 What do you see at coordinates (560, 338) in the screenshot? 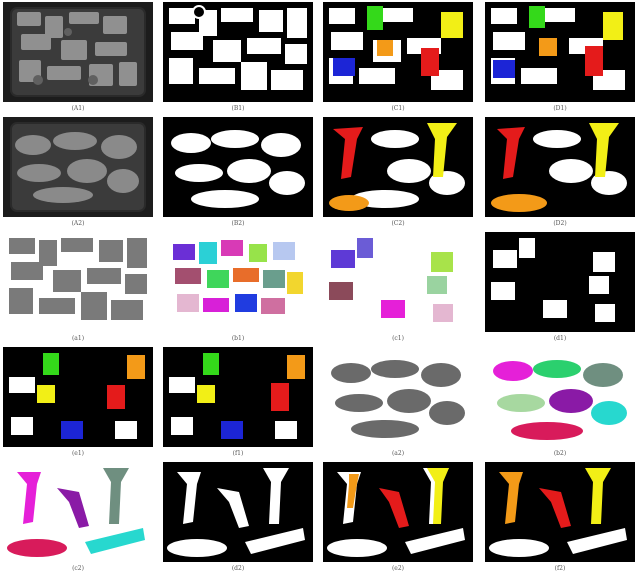
I see `caption-d1: (d1)` at bounding box center [560, 338].